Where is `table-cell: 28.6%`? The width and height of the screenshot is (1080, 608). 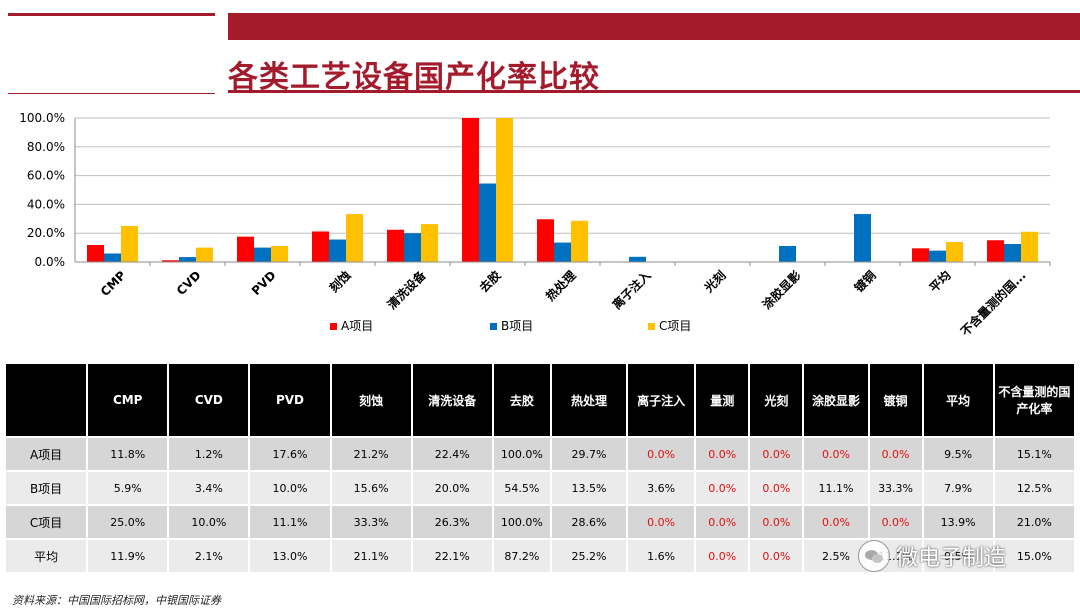
table-cell: 28.6% is located at coordinates (589, 522).